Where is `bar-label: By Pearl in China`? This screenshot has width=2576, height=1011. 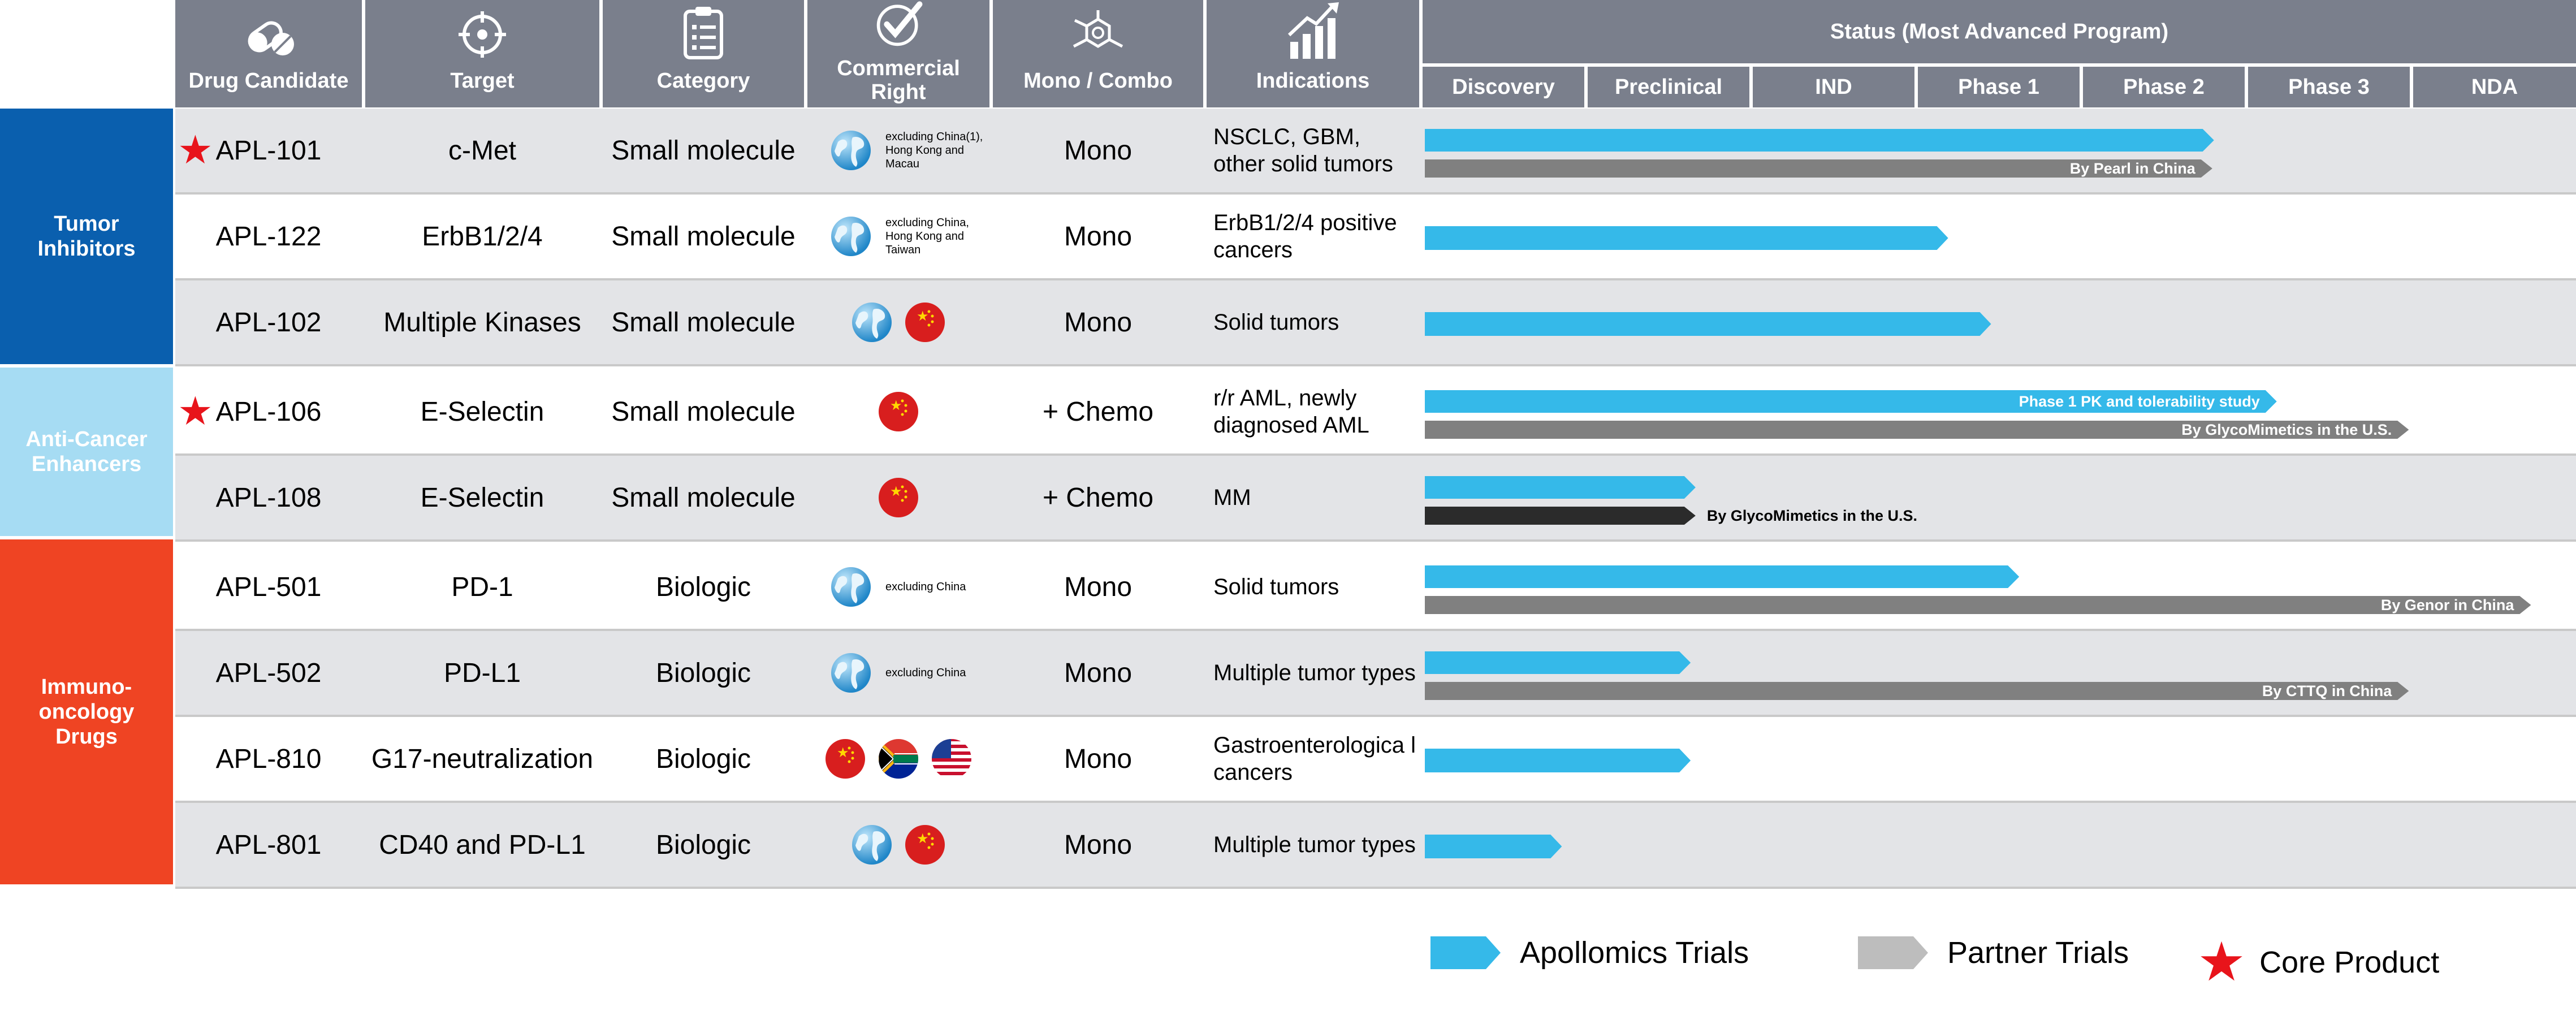
bar-label: By Pearl in China is located at coordinates (2133, 168).